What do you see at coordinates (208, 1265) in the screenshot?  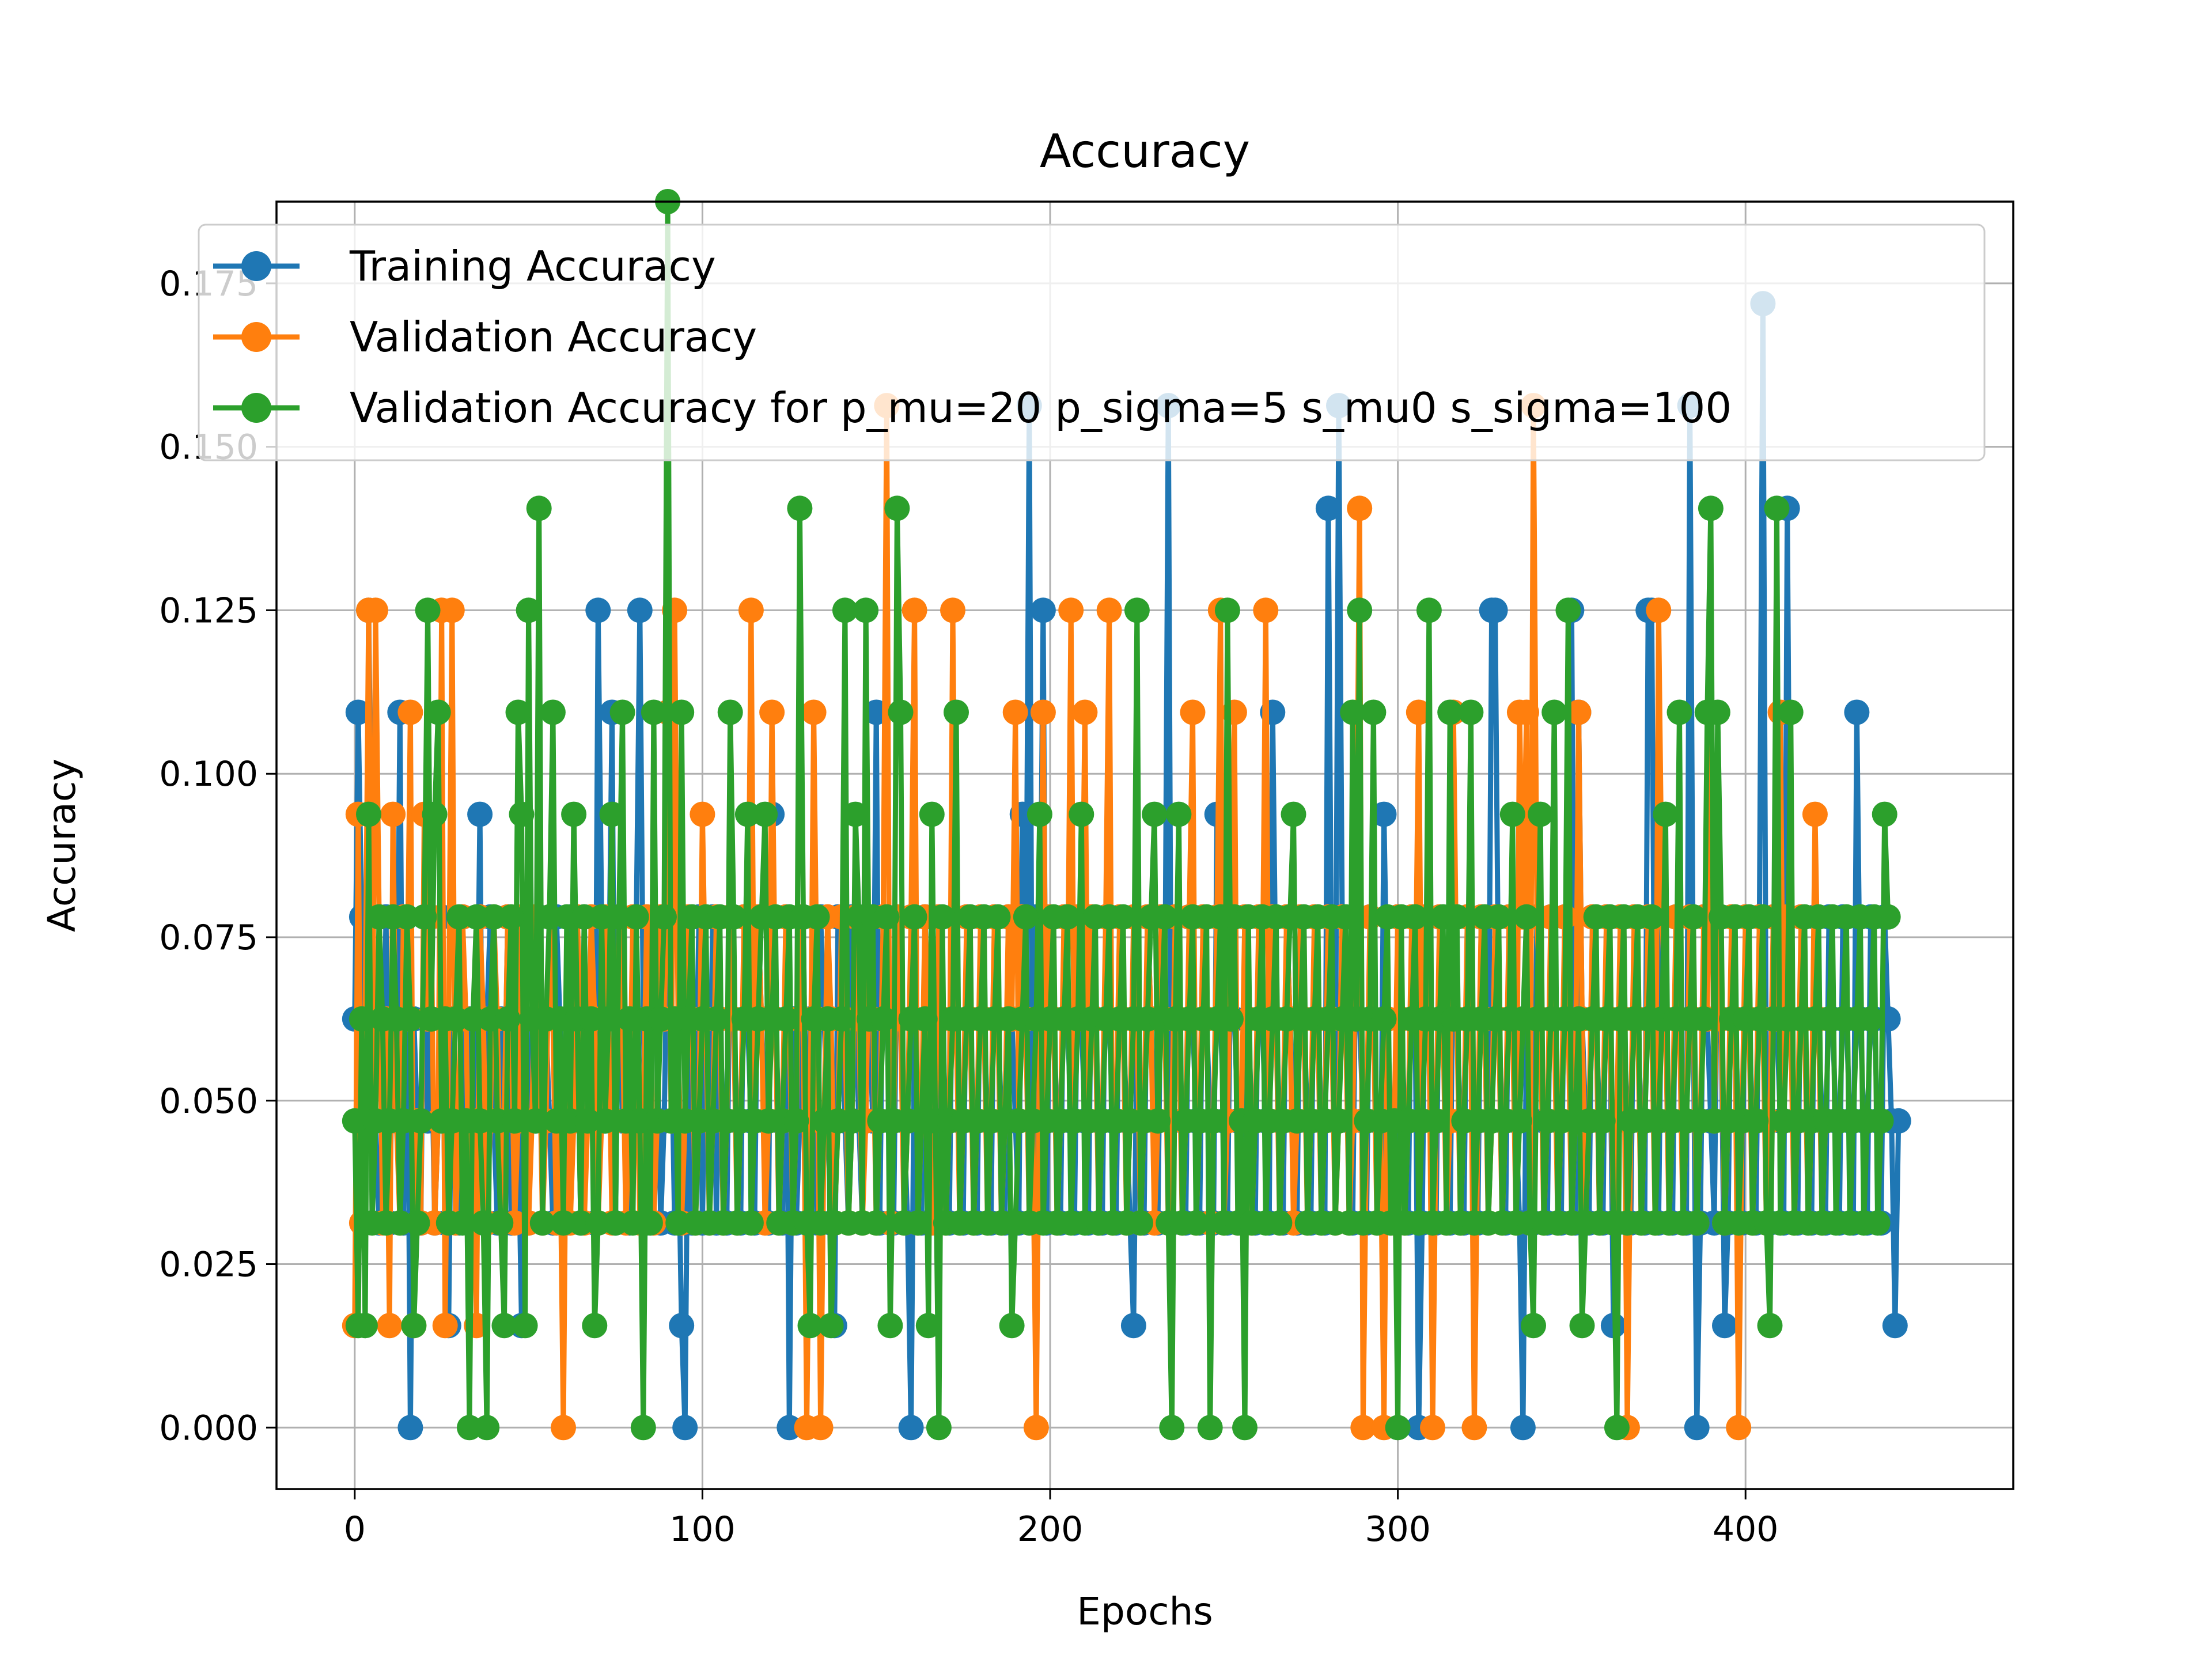 I see `y-tick-label: 0.025` at bounding box center [208, 1265].